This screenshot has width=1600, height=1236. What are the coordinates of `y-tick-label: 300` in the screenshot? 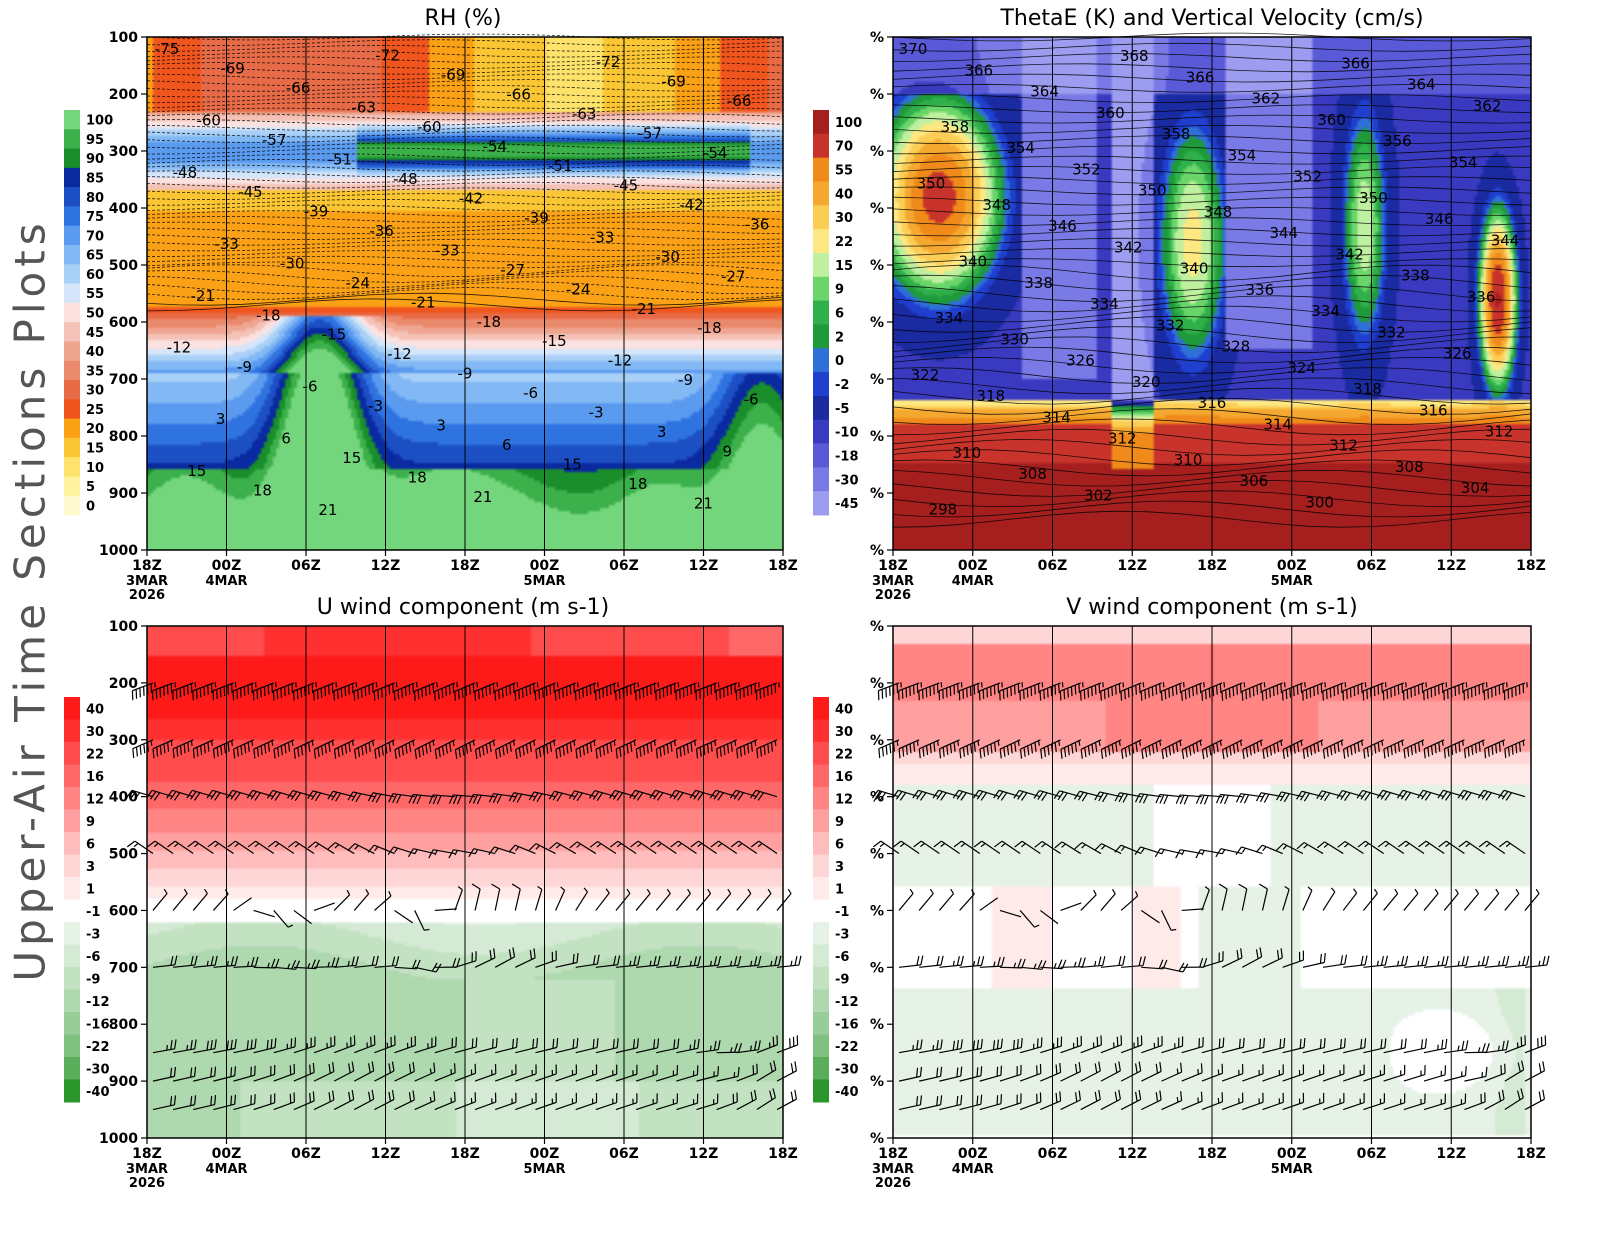 It's located at (123, 152).